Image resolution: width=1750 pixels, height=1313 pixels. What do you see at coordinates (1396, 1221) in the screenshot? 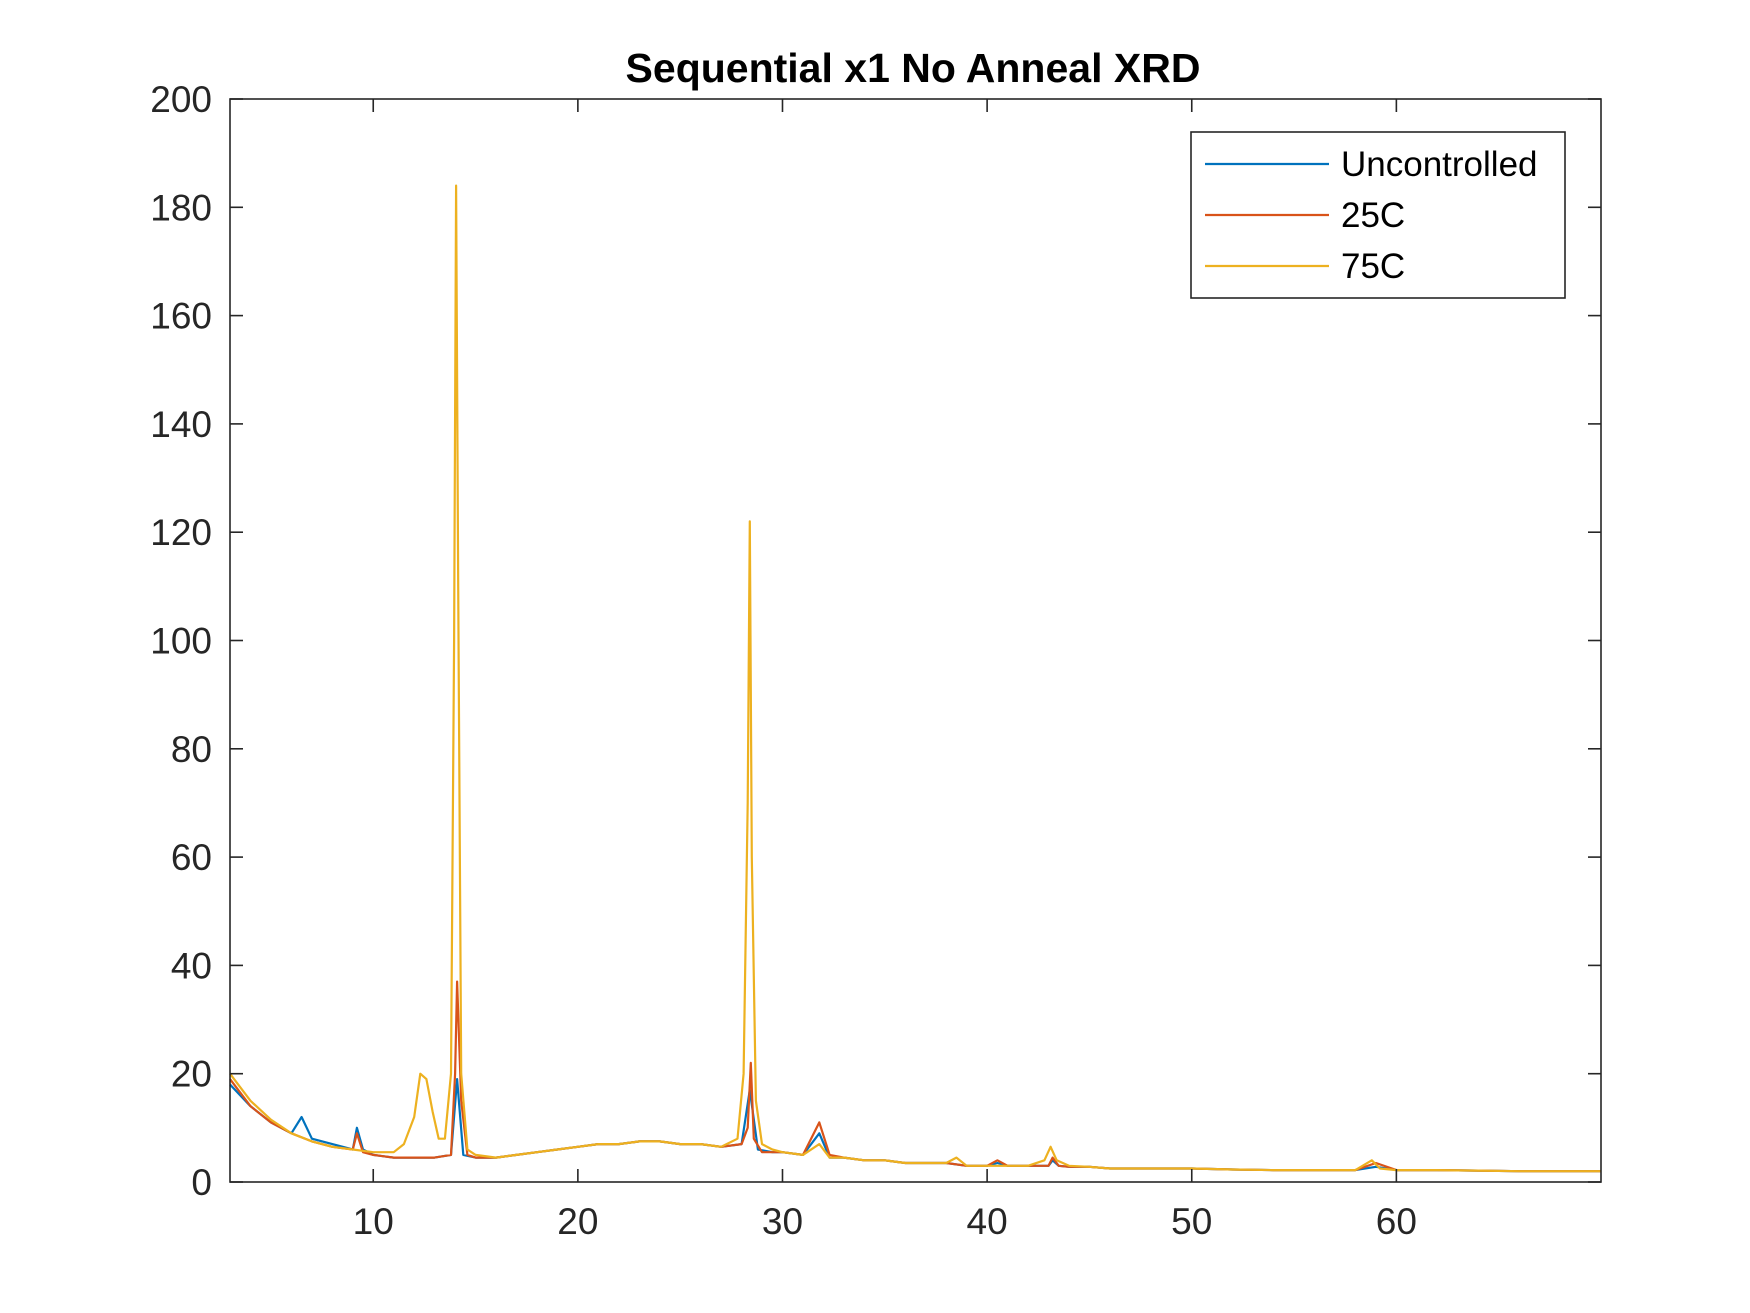
I see `x-tick-label: 60` at bounding box center [1396, 1221].